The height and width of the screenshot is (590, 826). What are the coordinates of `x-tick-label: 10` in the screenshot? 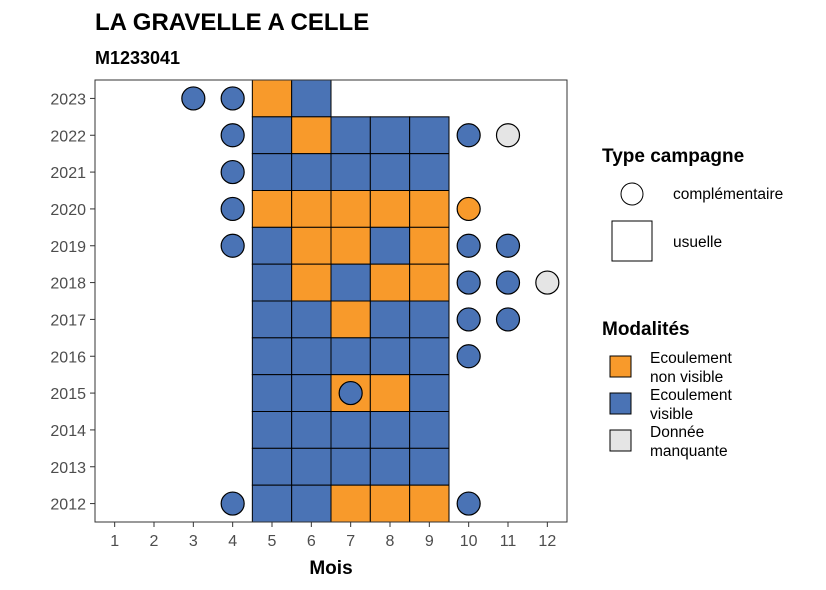 It's located at (469, 541).